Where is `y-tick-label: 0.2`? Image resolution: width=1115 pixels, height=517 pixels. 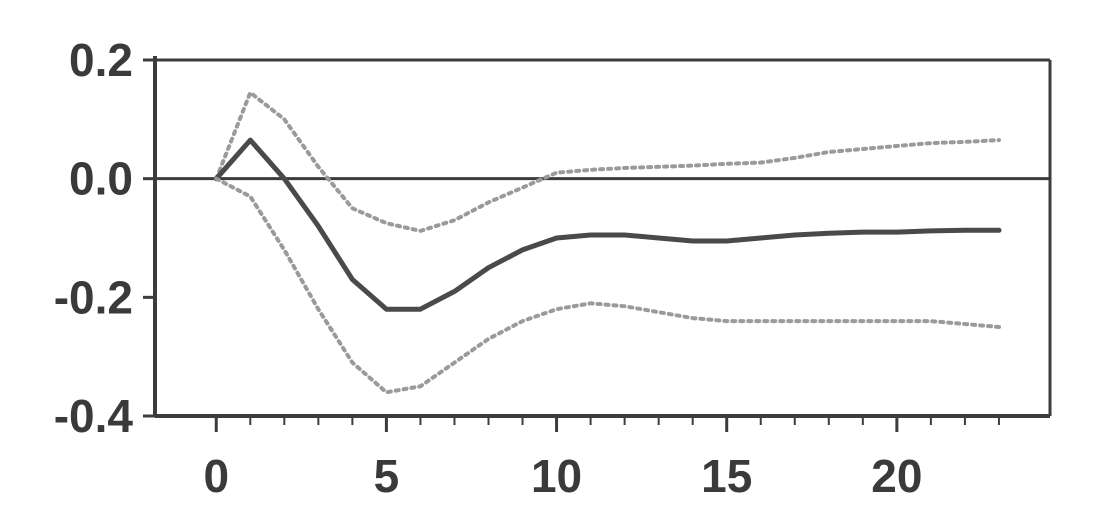
y-tick-label: 0.2 is located at coordinates (101, 60).